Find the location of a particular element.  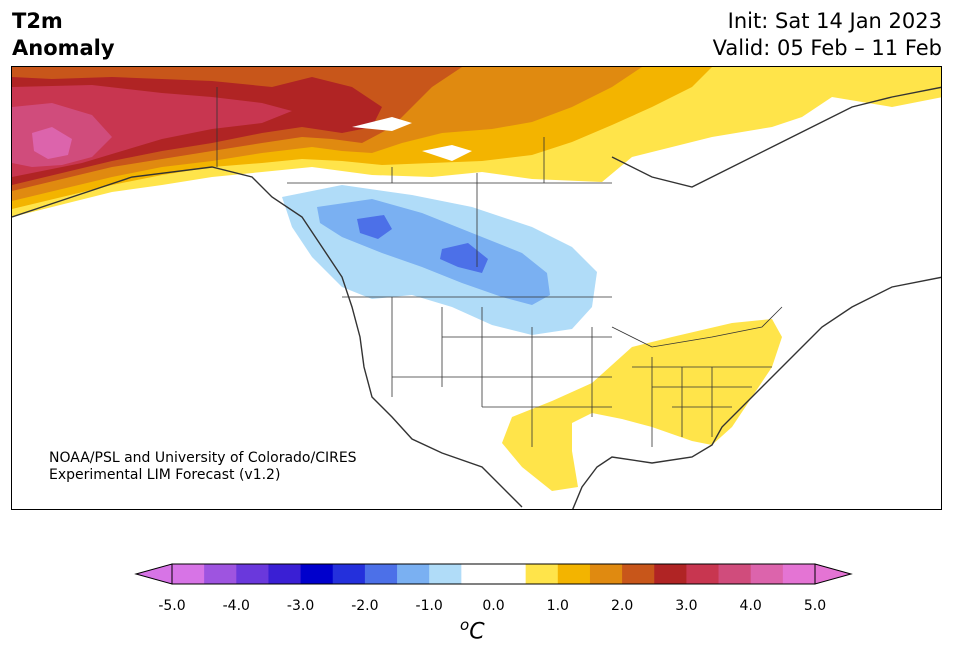

init-date: Init: Sat 14 Jan 2023 is located at coordinates (834, 21).